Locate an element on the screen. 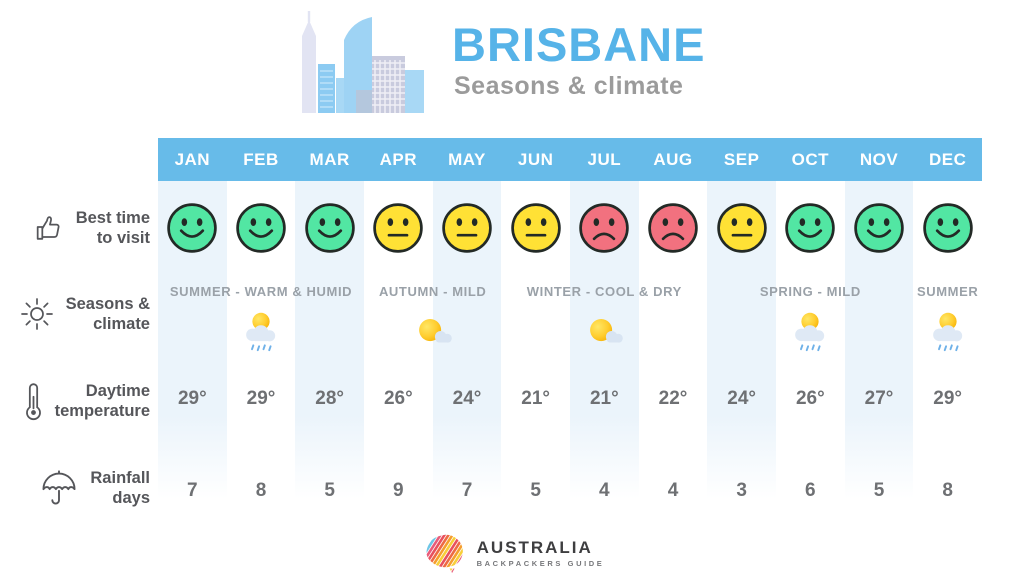 The height and width of the screenshot is (587, 1024). season-label: AUTUMN - MILD is located at coordinates (432, 291).